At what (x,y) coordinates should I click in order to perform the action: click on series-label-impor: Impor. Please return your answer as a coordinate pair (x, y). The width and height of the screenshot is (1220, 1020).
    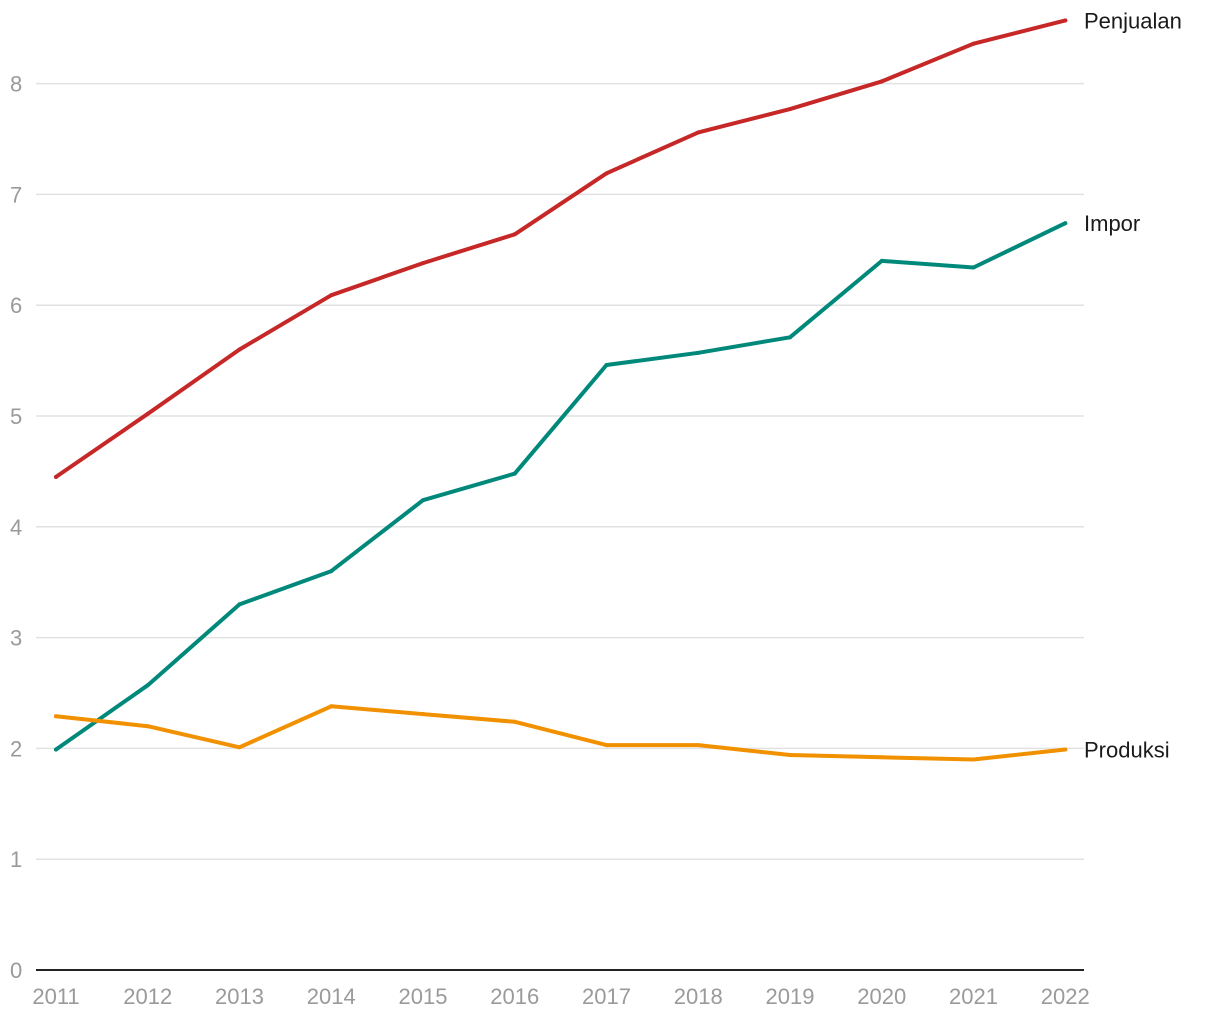
    Looking at the image, I should click on (1112, 223).